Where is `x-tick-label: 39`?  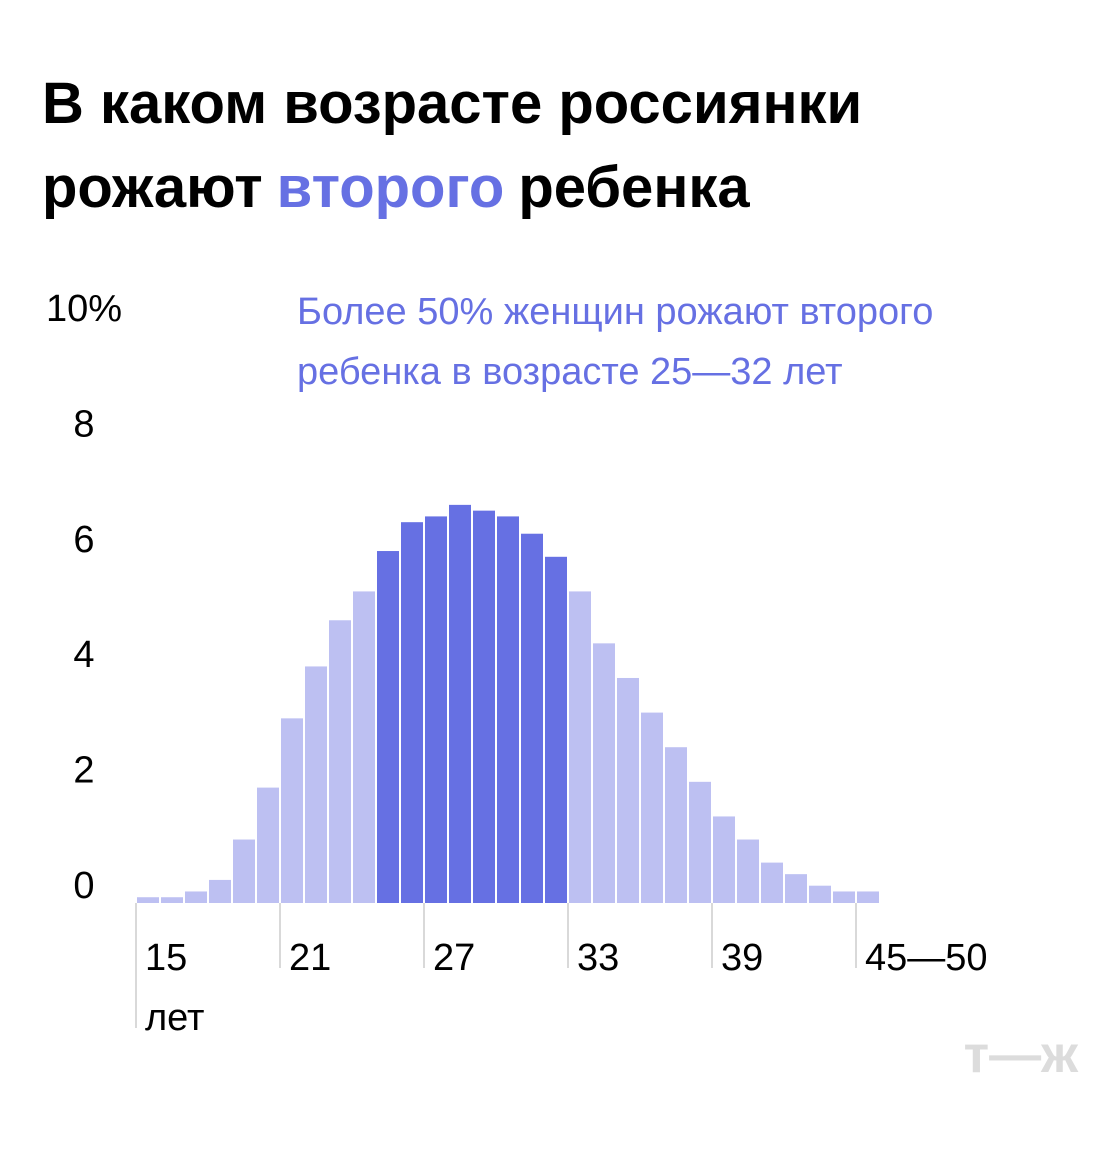 x-tick-label: 39 is located at coordinates (742, 958).